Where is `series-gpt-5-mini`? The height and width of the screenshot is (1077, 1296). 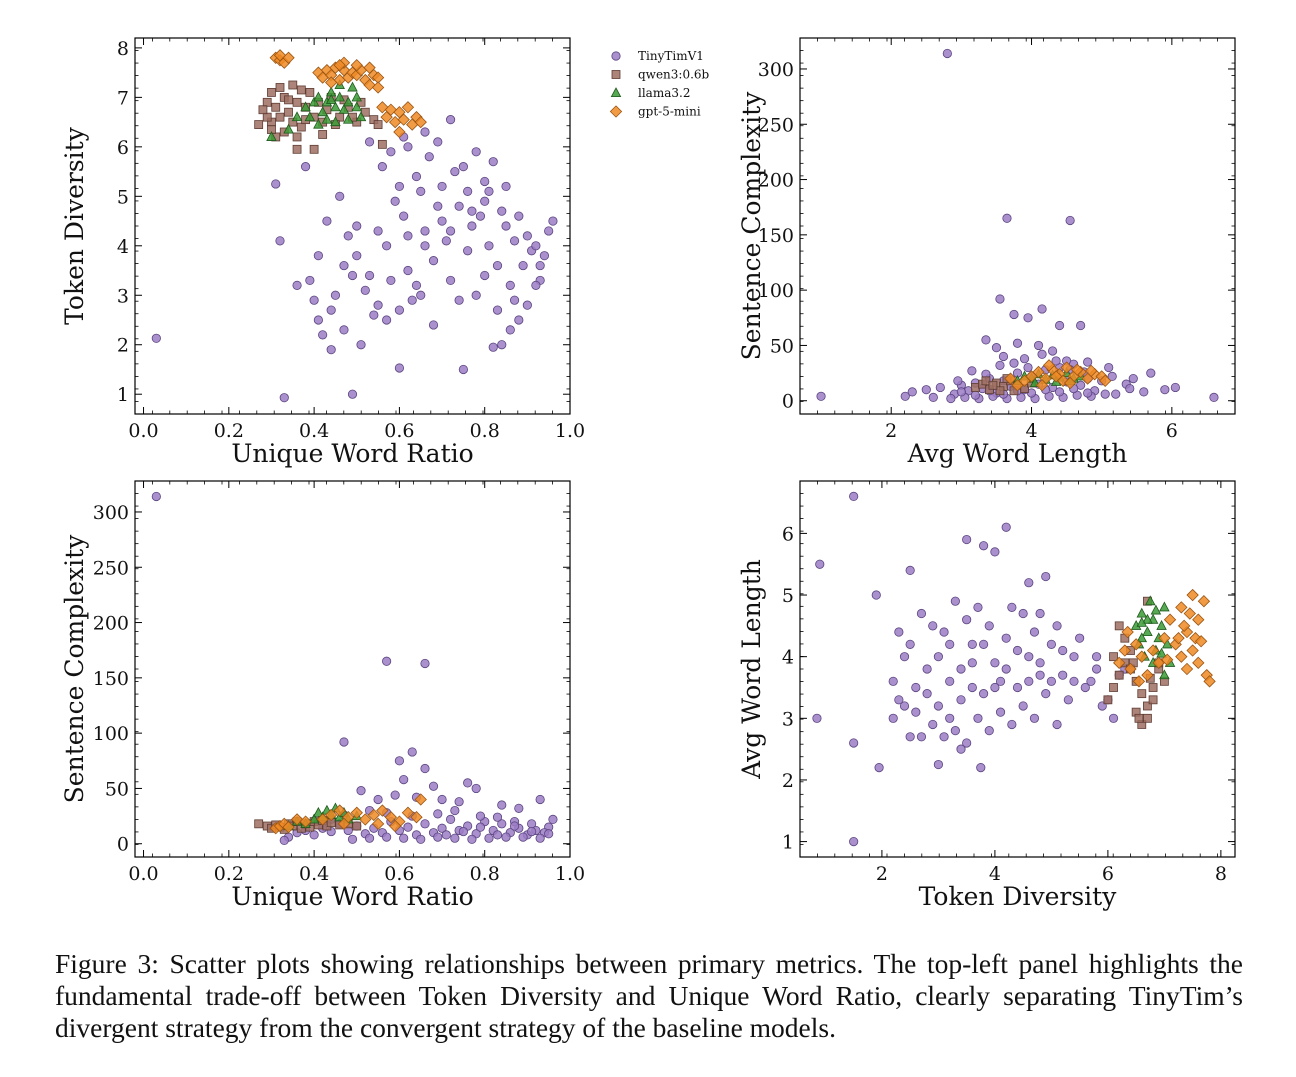 series-gpt-5-mini is located at coordinates (1058, 375).